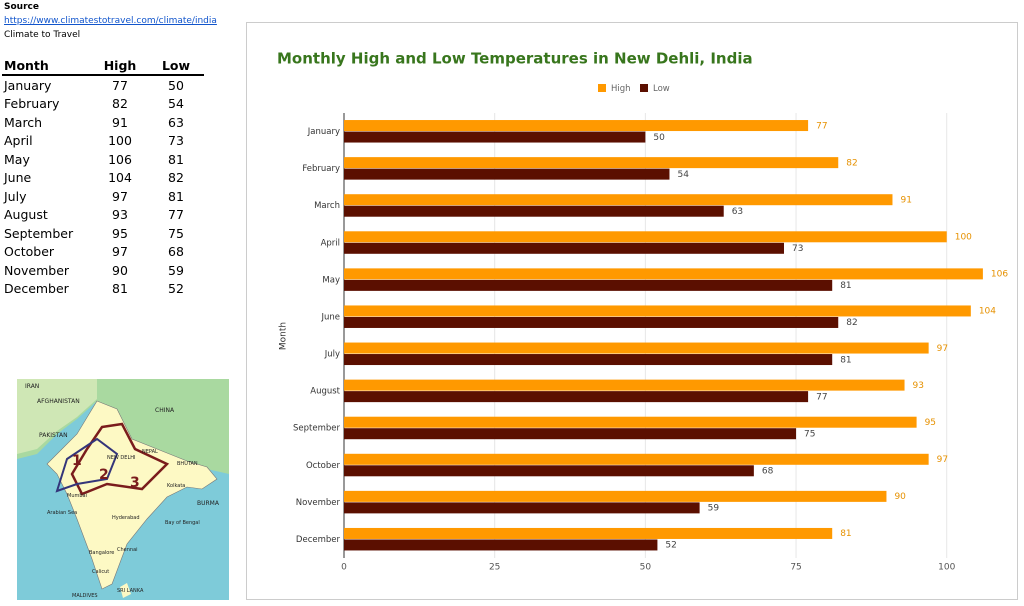  I want to click on map-label: NEW DELHI, so click(121, 458).